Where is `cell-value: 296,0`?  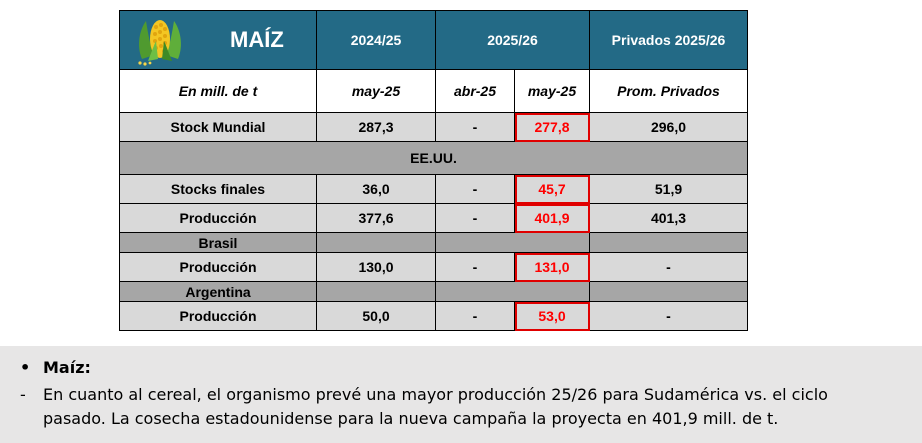 cell-value: 296,0 is located at coordinates (668, 127).